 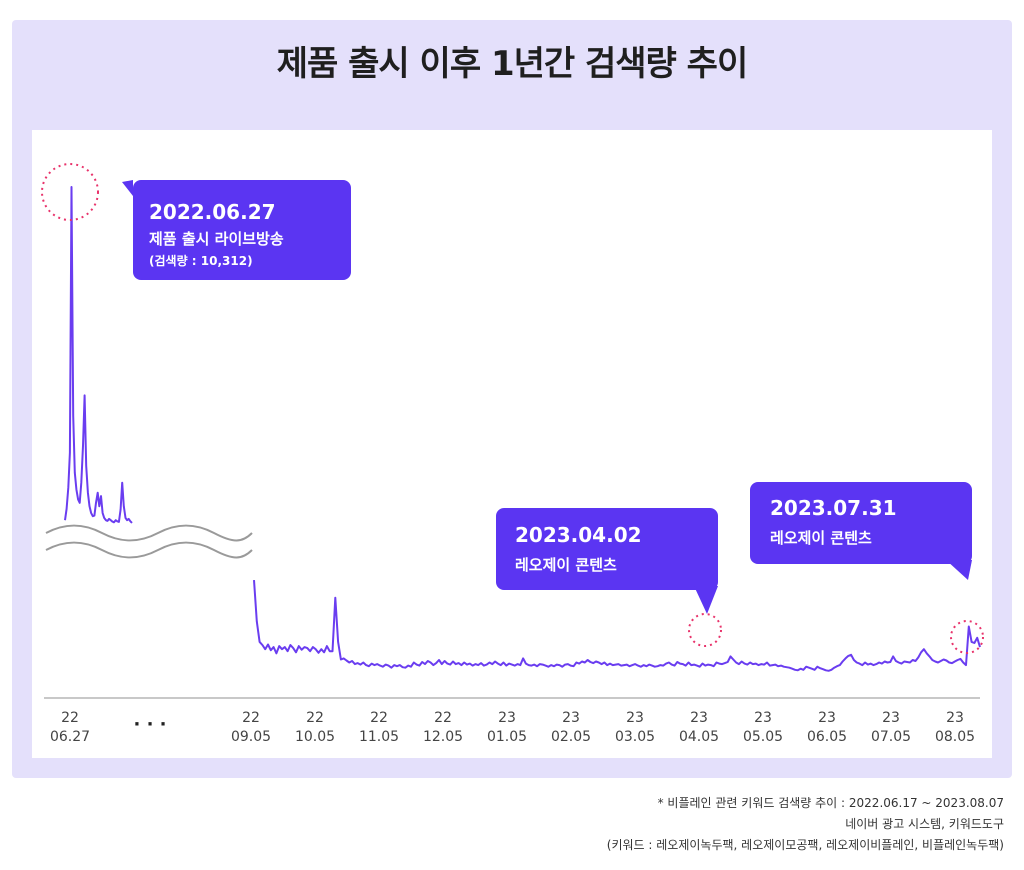 What do you see at coordinates (617, 626) in the screenshot?
I see `series-line-main` at bounding box center [617, 626].